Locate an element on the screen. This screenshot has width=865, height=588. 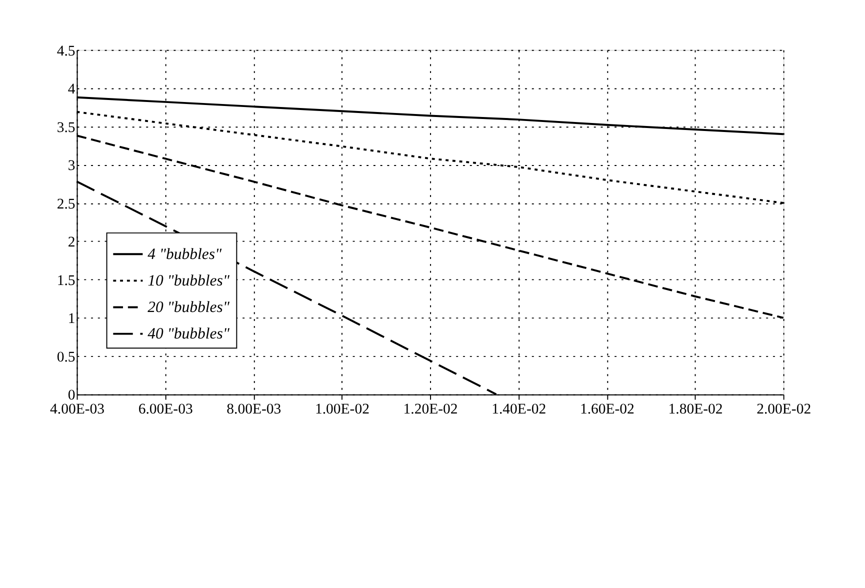
y-tick-label: 4 is located at coordinates (72, 90).